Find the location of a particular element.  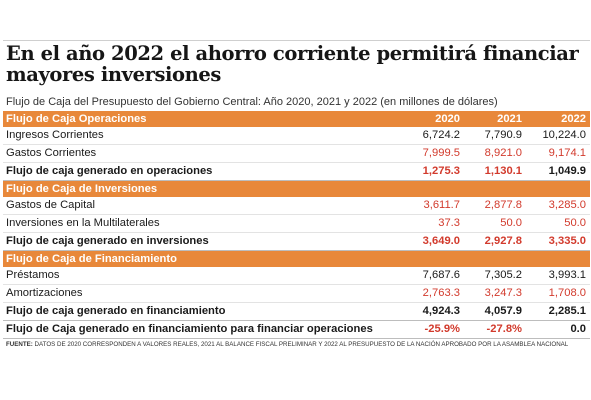

cell-2022: 10,224.0 is located at coordinates (558, 136).